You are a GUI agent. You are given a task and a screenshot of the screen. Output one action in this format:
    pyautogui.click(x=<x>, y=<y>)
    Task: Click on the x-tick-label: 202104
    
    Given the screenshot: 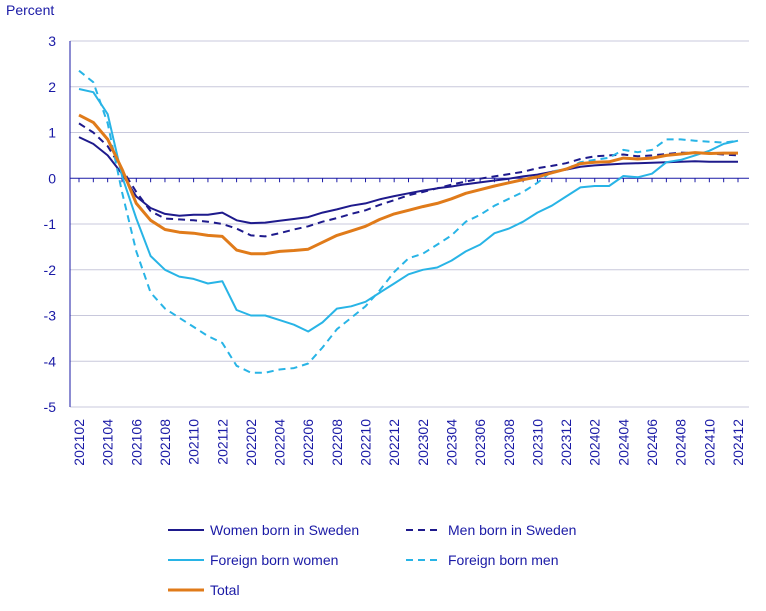 What is the action you would take?
    pyautogui.click(x=108, y=442)
    